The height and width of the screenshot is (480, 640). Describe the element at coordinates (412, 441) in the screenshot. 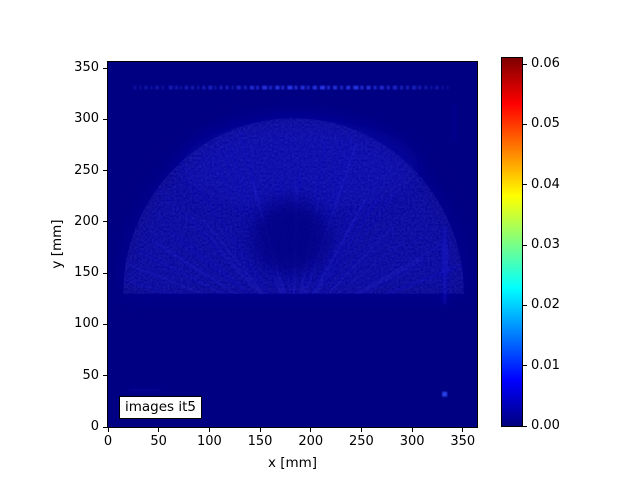

I see `x-tick-label: 300` at that location.